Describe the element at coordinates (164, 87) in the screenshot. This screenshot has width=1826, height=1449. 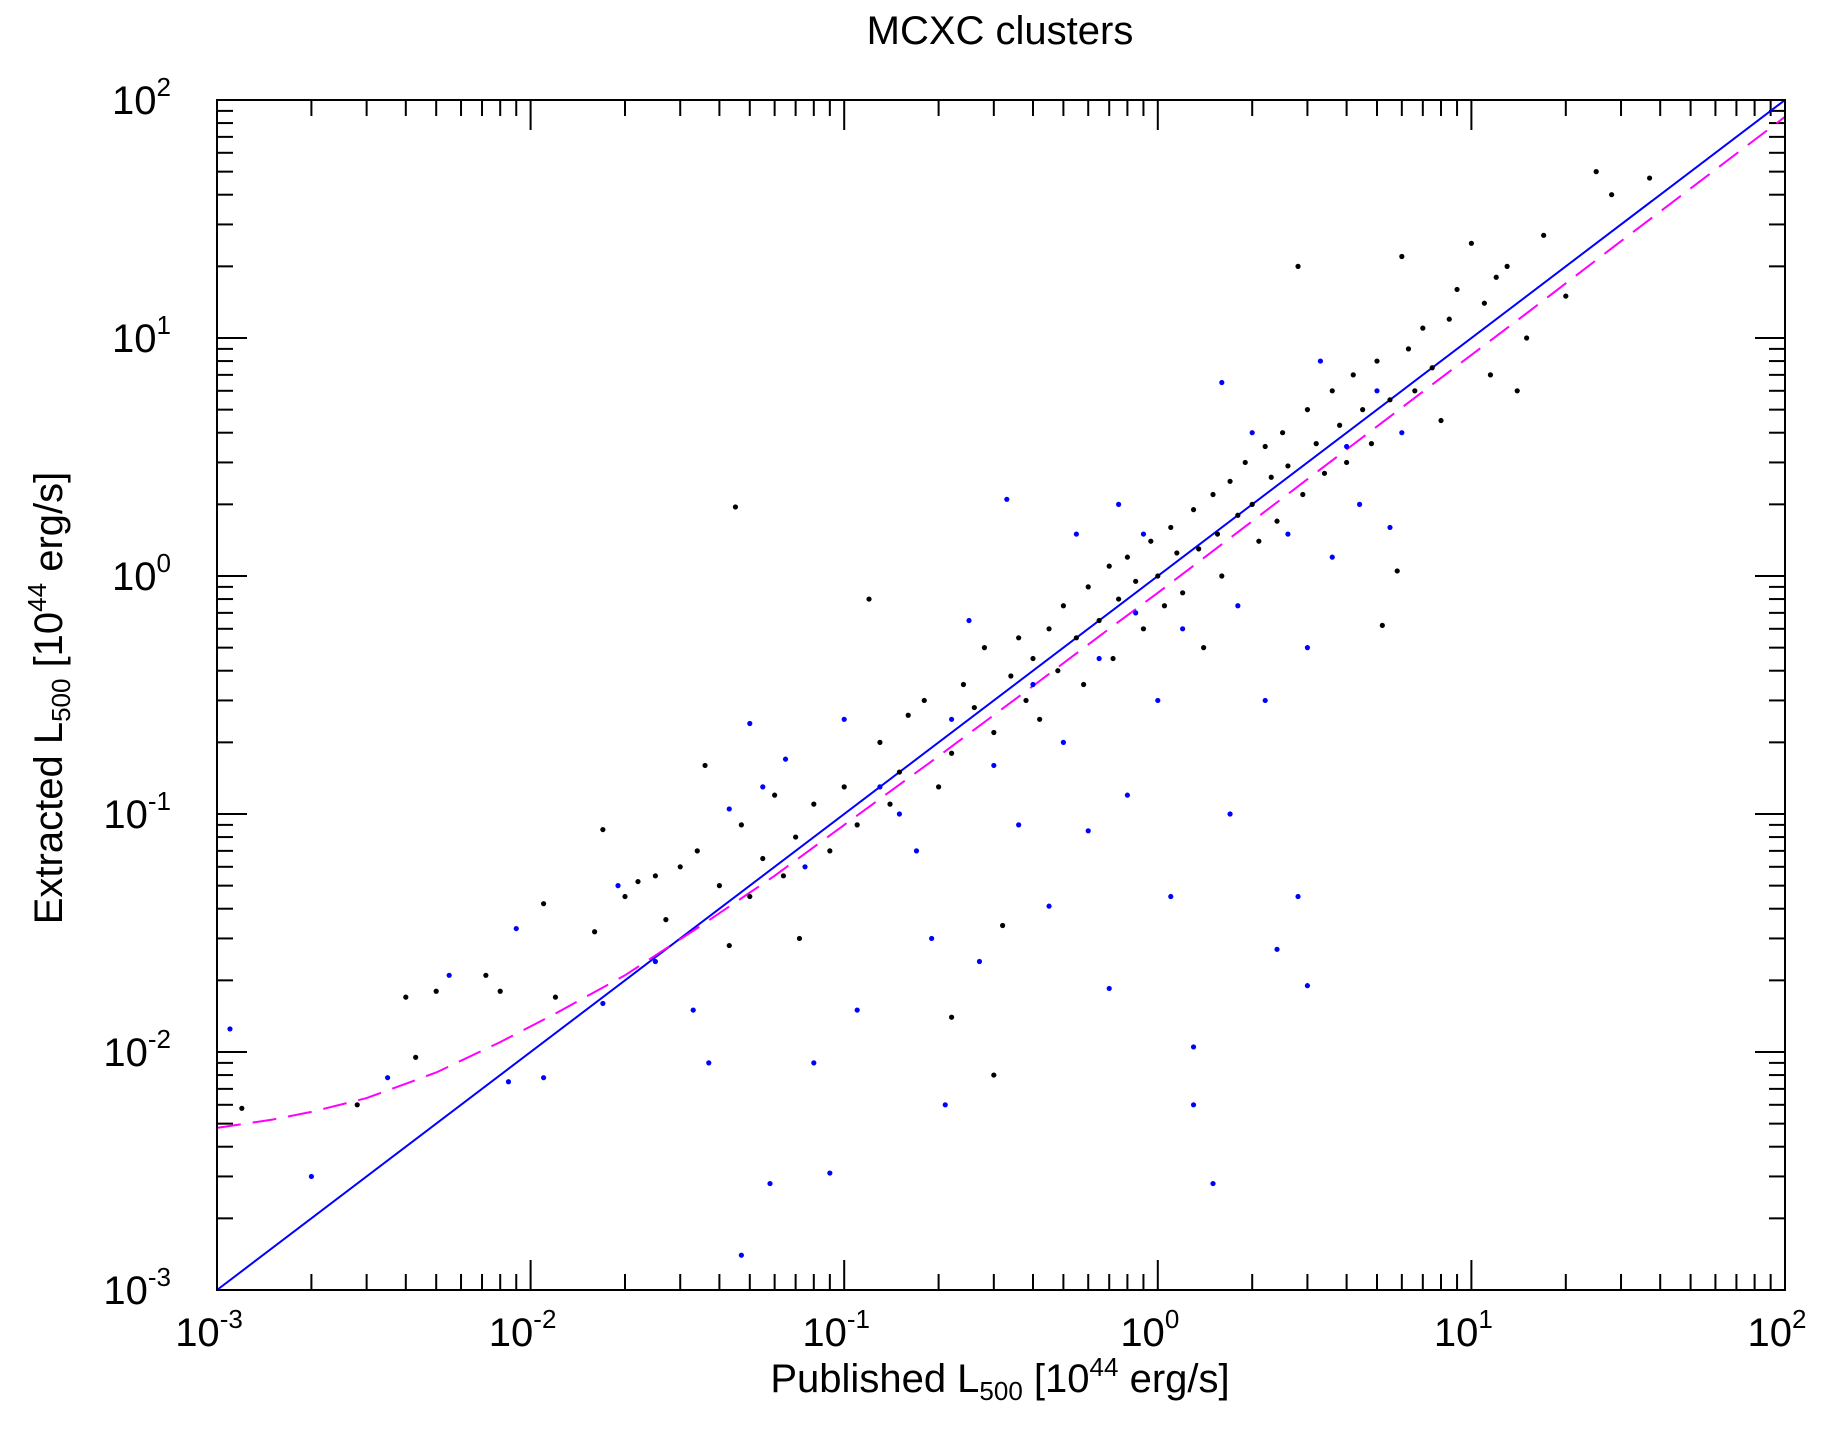
I see `y-tick-label-exponent: 2` at that location.